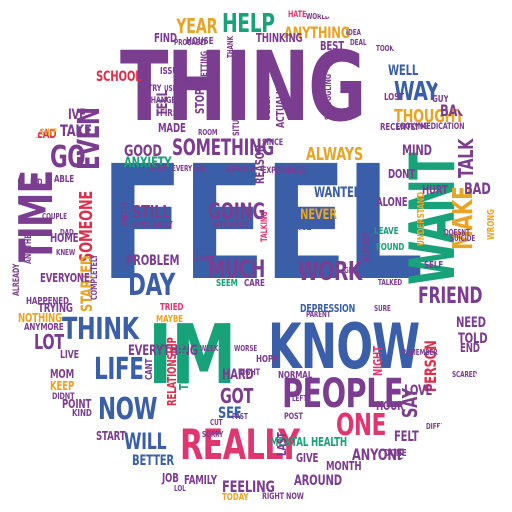 The image size is (512, 512). What do you see at coordinates (151, 285) in the screenshot?
I see `word-day: DAY` at bounding box center [151, 285].